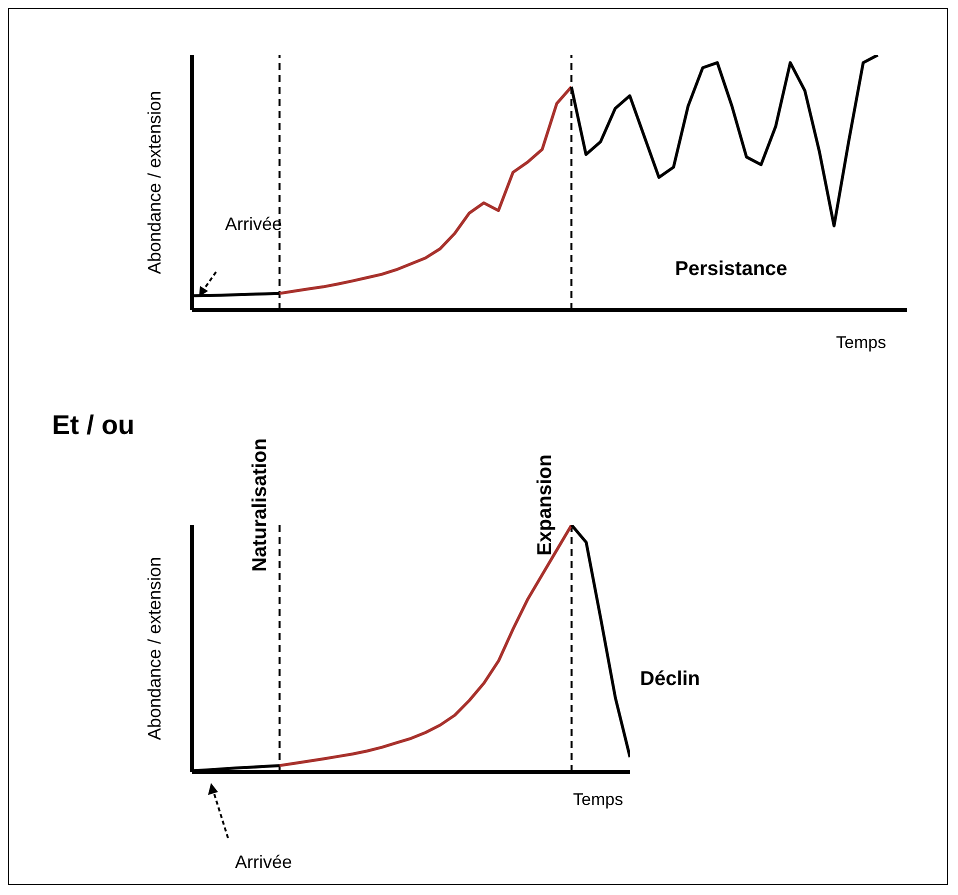  Describe the element at coordinates (263, 862) in the screenshot. I see `text: Arrivée` at that location.